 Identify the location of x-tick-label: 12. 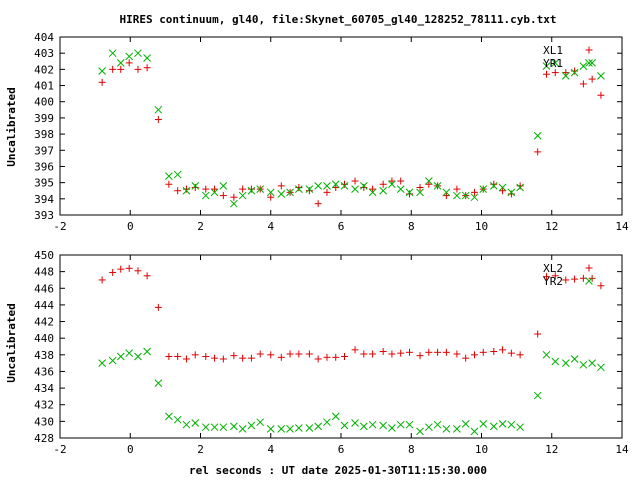
(551, 226).